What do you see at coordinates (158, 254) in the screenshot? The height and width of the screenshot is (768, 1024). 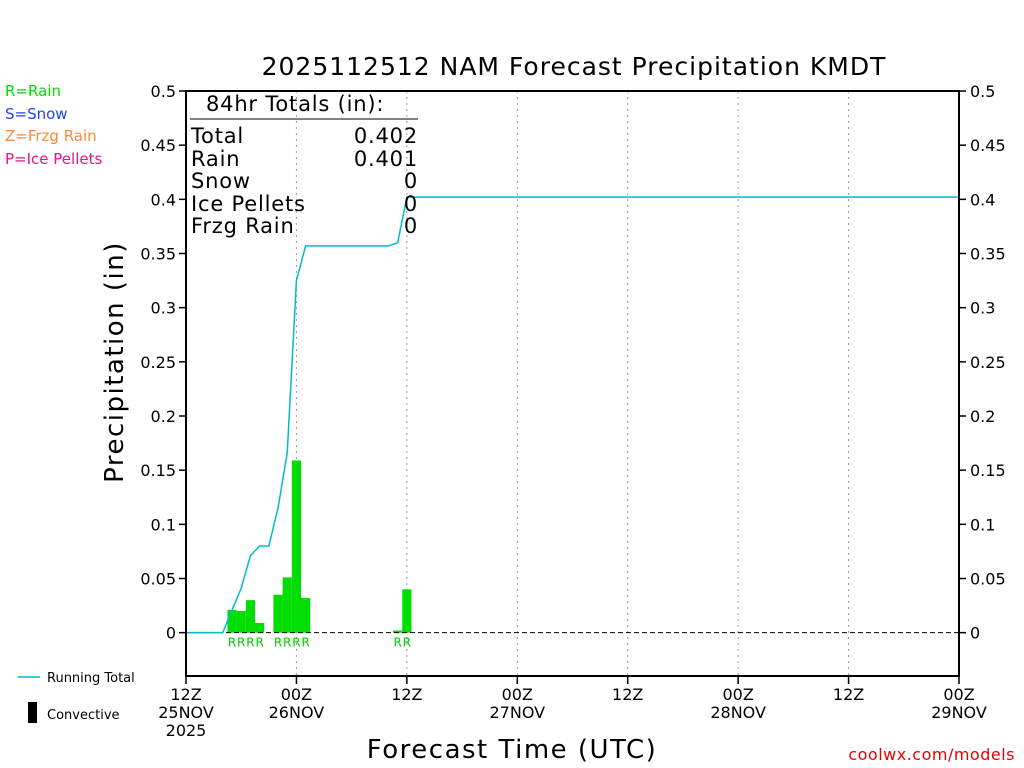 I see `y-tick-label-left: 0.35` at bounding box center [158, 254].